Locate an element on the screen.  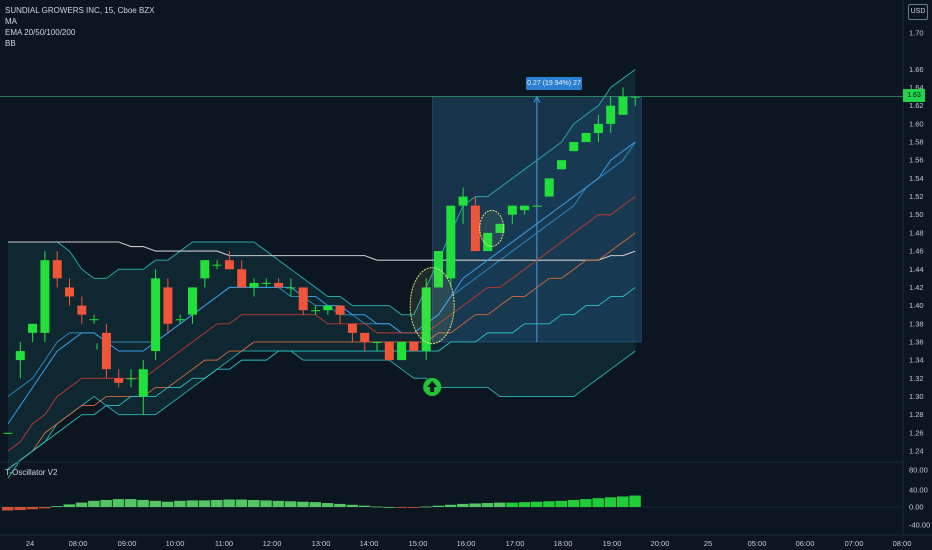
time-tick-label: 13:00 is located at coordinates (321, 543).